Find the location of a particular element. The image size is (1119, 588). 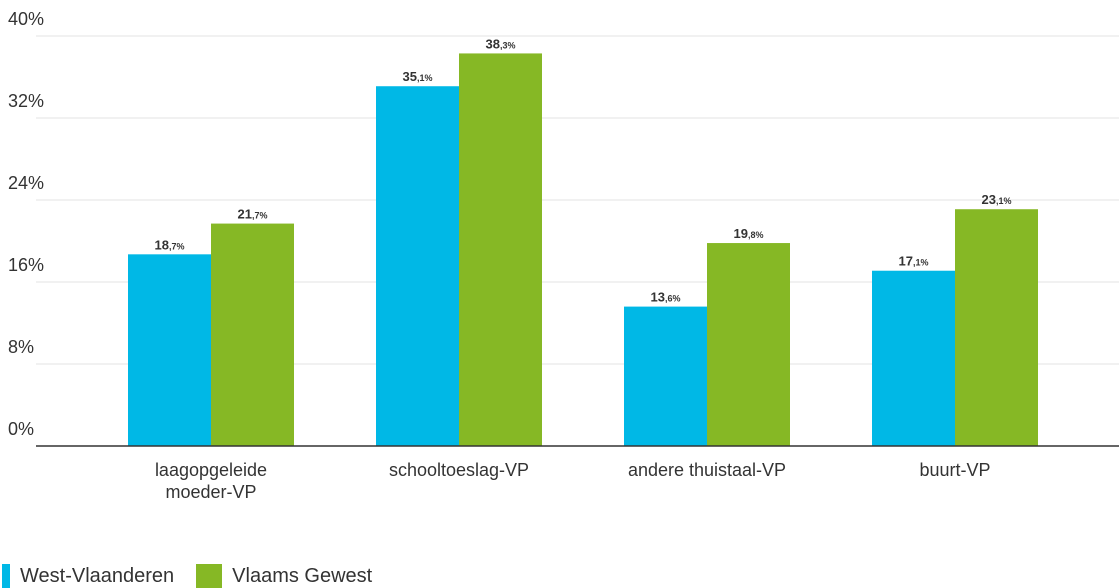

legend-label-vlaams-gewest: Vlaams Gewest is located at coordinates (302, 575).